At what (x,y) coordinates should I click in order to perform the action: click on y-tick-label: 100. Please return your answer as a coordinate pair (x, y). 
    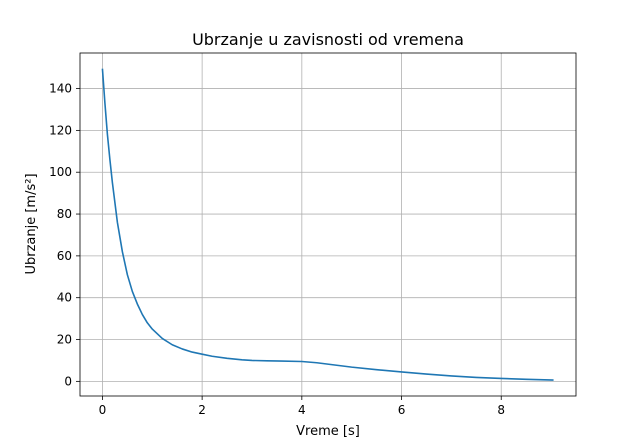
    Looking at the image, I should click on (60, 172).